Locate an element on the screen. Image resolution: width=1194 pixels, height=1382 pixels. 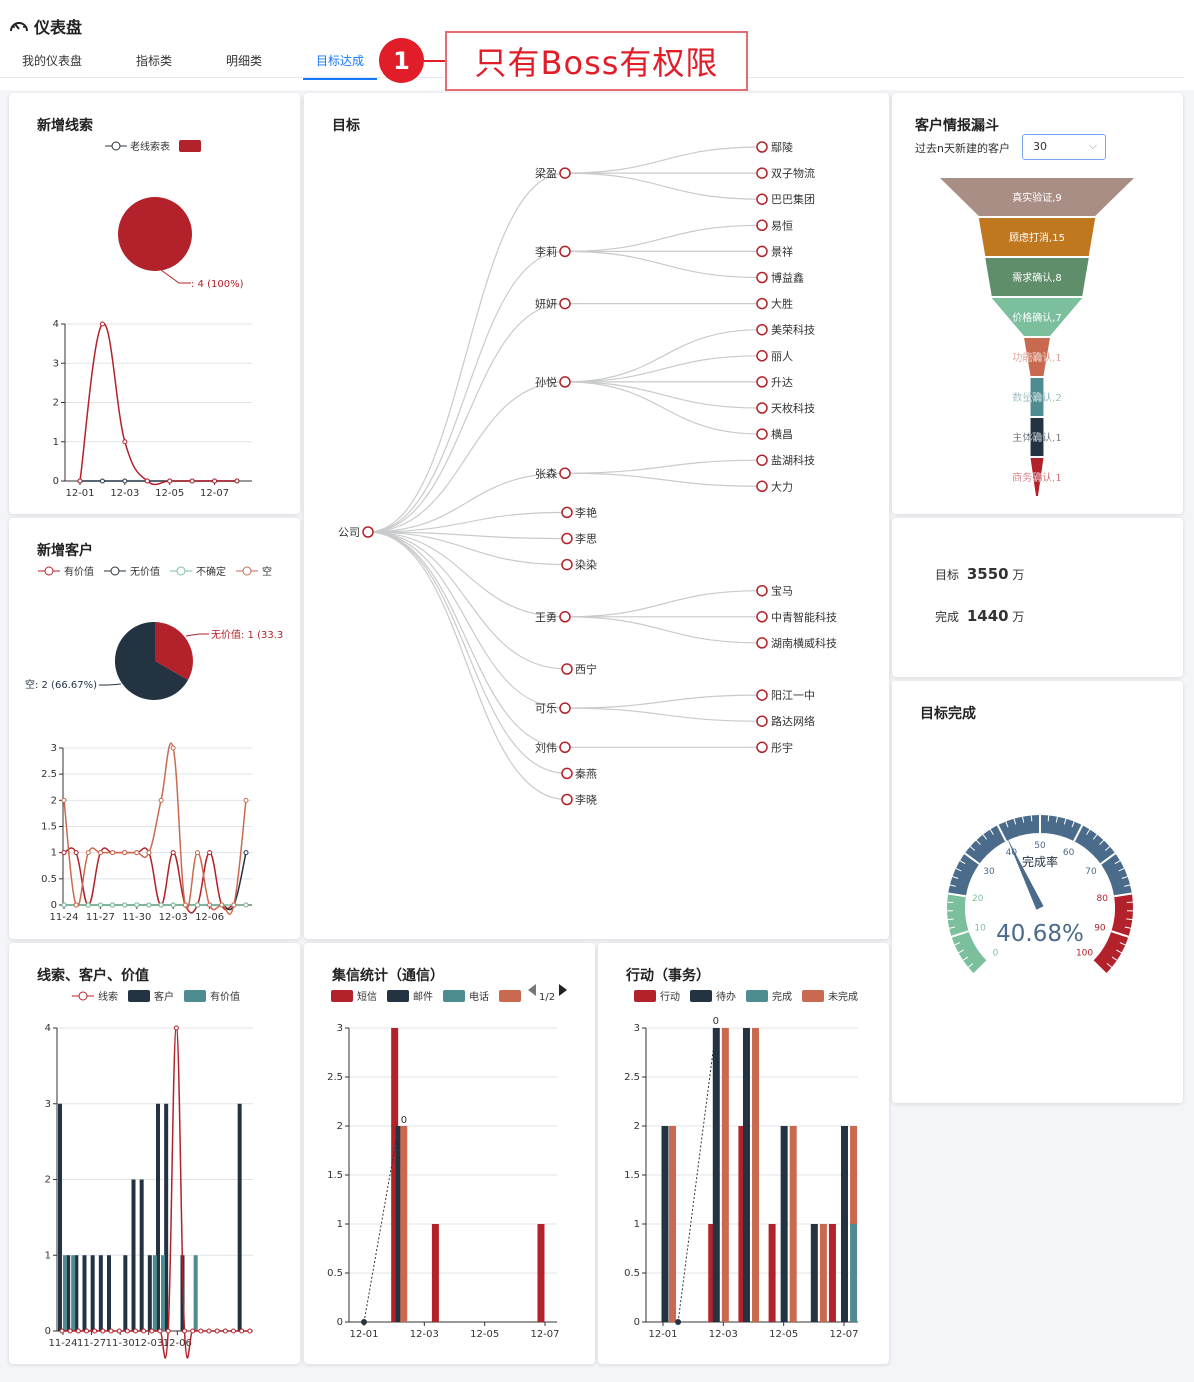
legend-actions-undone-swatch is located at coordinates (813, 996).